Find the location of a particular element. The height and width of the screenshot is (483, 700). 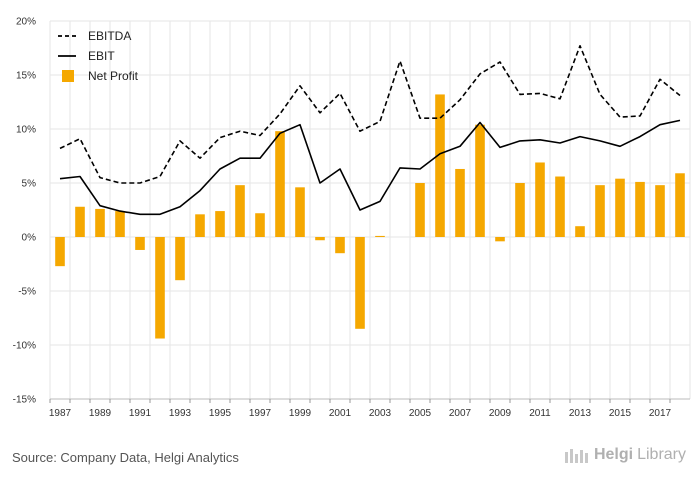

bar-net-profit-2009 is located at coordinates (500, 239).